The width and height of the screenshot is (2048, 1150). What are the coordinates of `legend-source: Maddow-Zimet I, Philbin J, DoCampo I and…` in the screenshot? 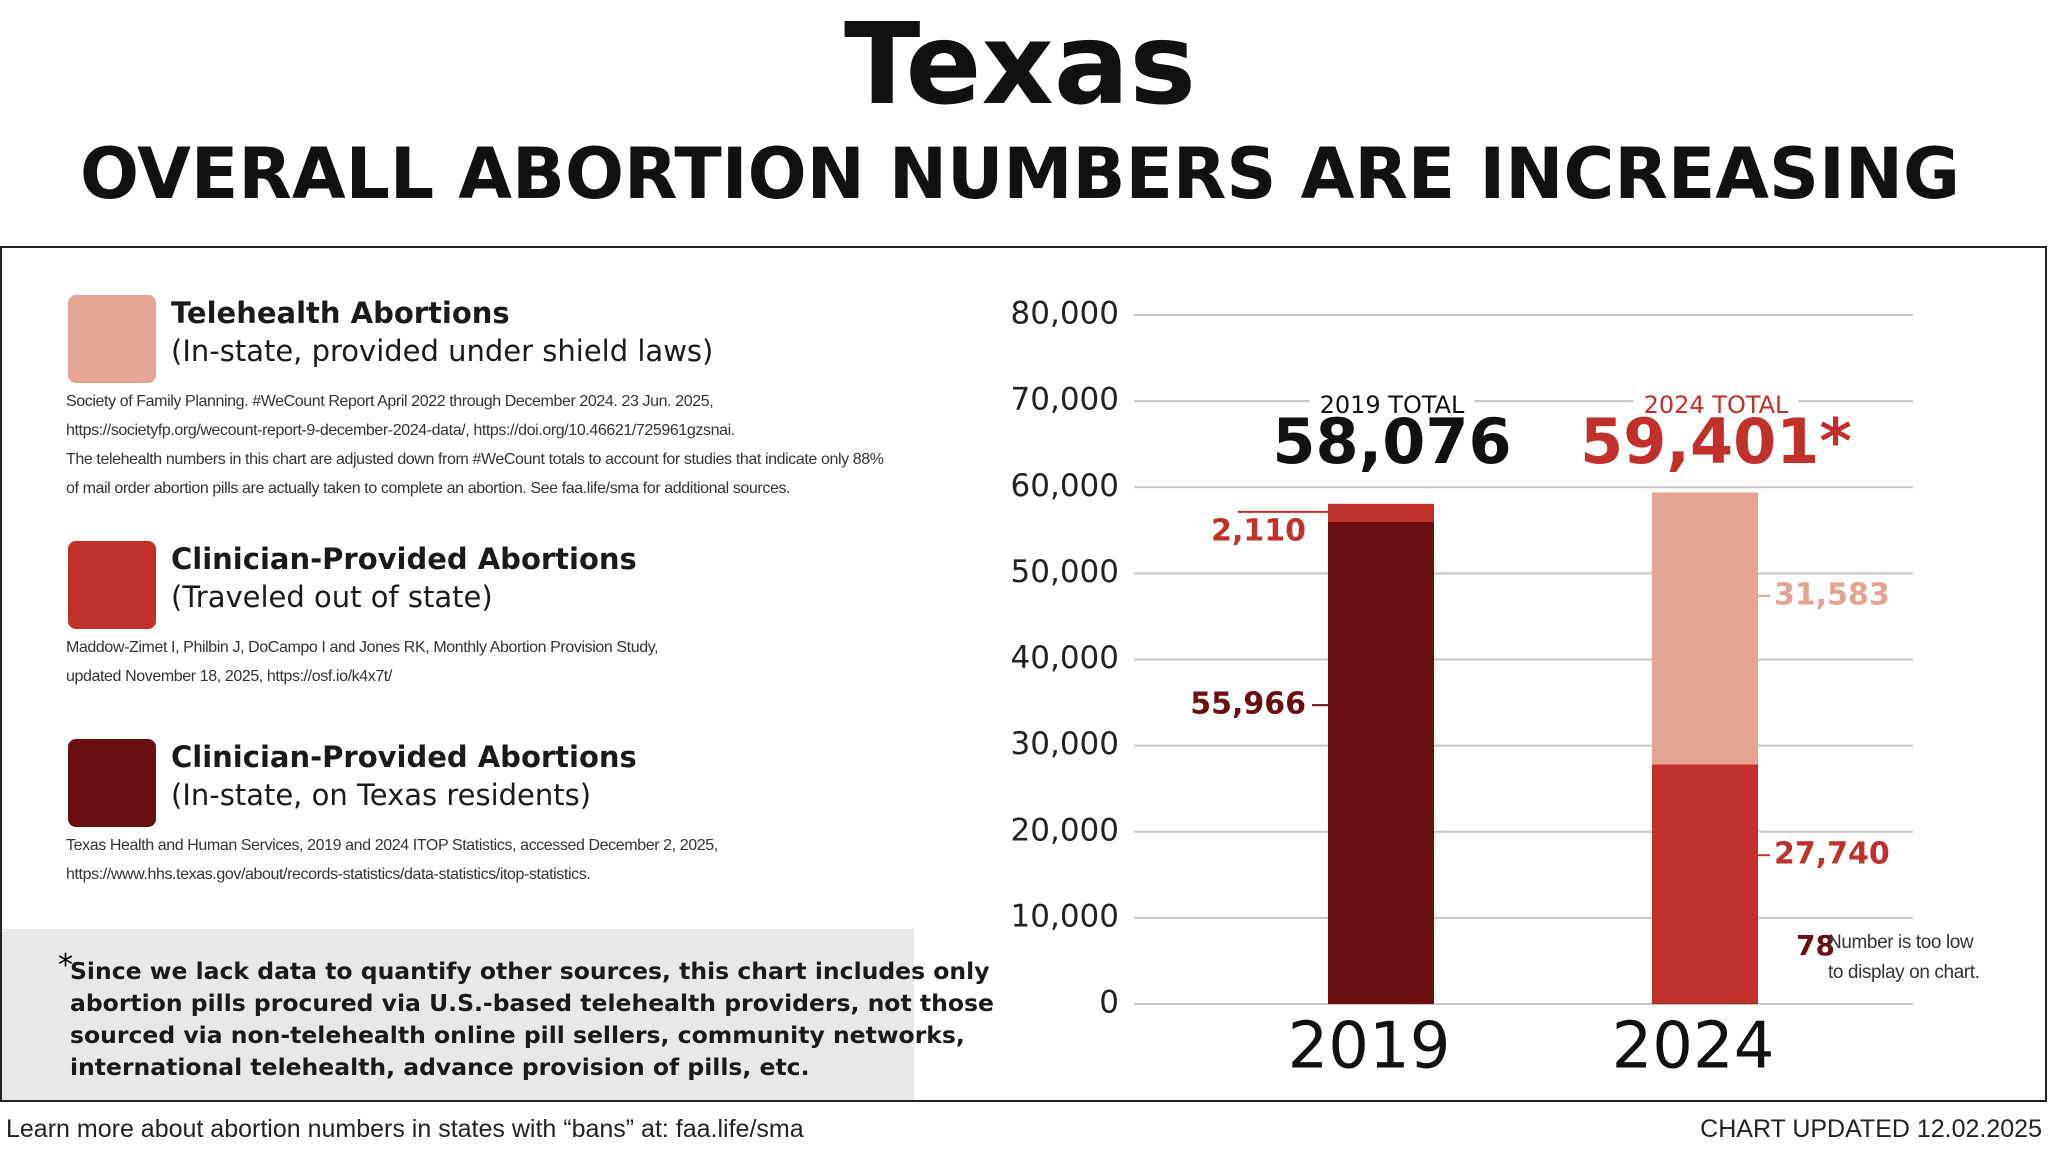 It's located at (362, 662).